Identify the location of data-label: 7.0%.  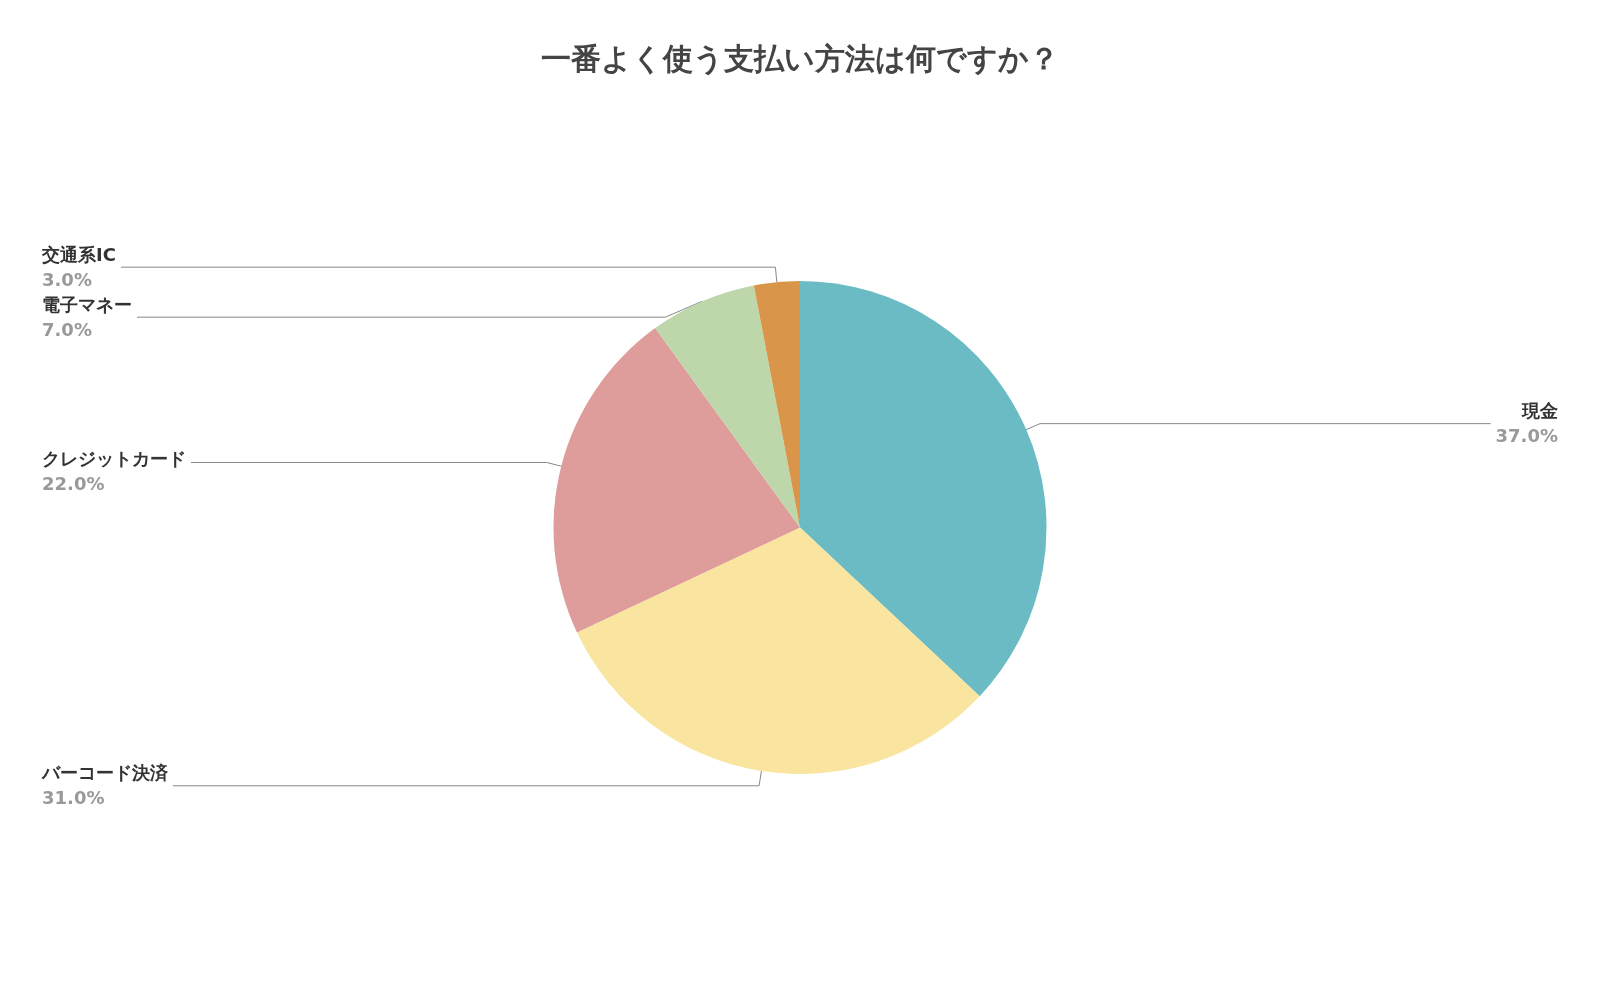
(67, 329).